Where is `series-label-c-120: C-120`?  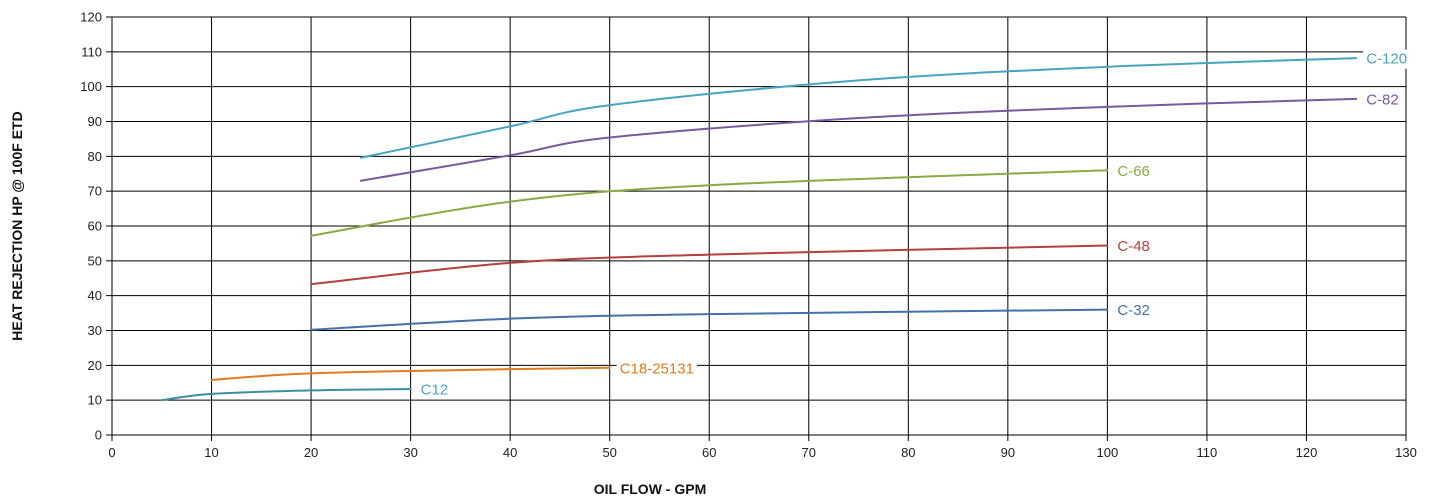 series-label-c-120: C-120 is located at coordinates (1386, 59).